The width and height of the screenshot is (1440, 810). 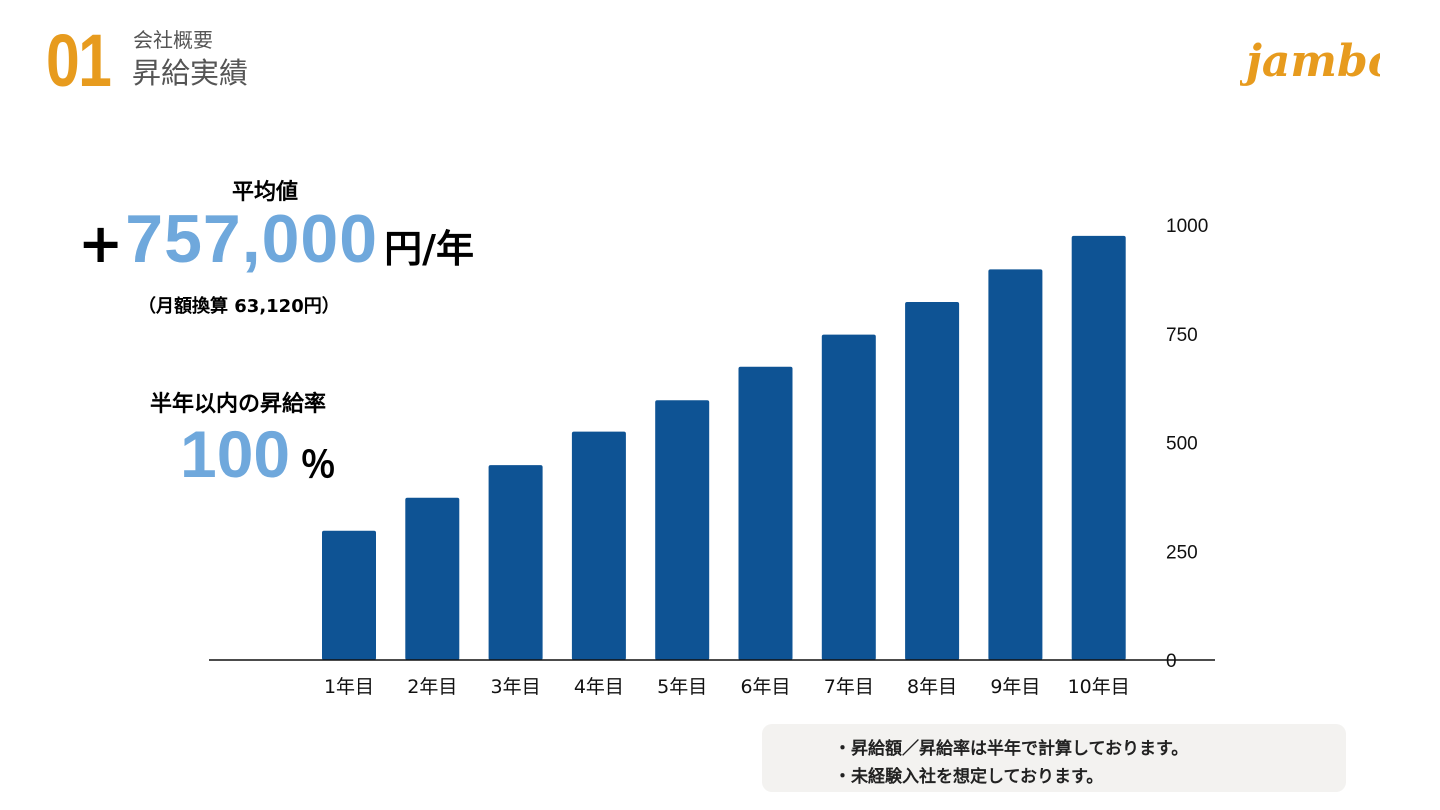 I want to click on x-tick-label-3: 3年目, so click(x=516, y=687).